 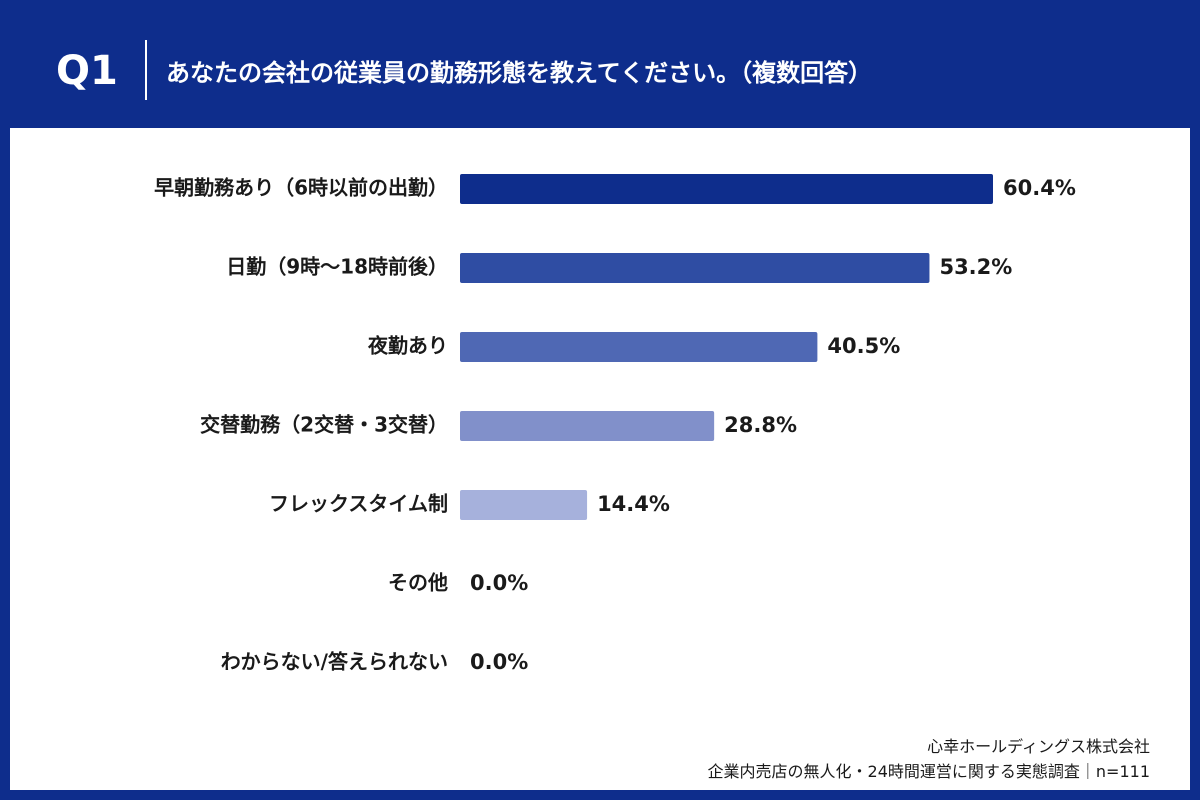 What do you see at coordinates (928, 771) in the screenshot?
I see `footer-survey: 企業内売店の無人化・24時間運営に関する実態調査｜n=111` at bounding box center [928, 771].